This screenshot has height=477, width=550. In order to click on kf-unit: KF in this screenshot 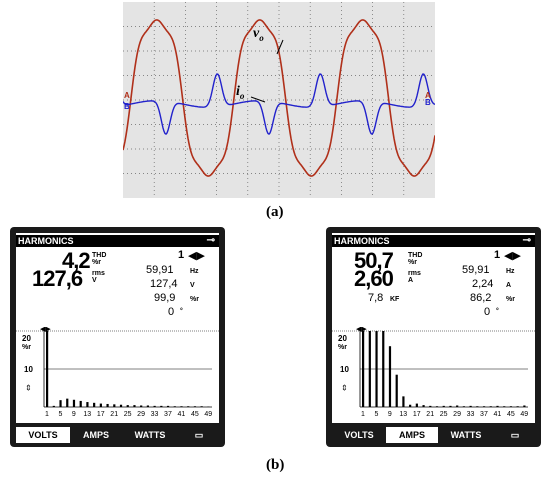, I will do `click(395, 299)`.